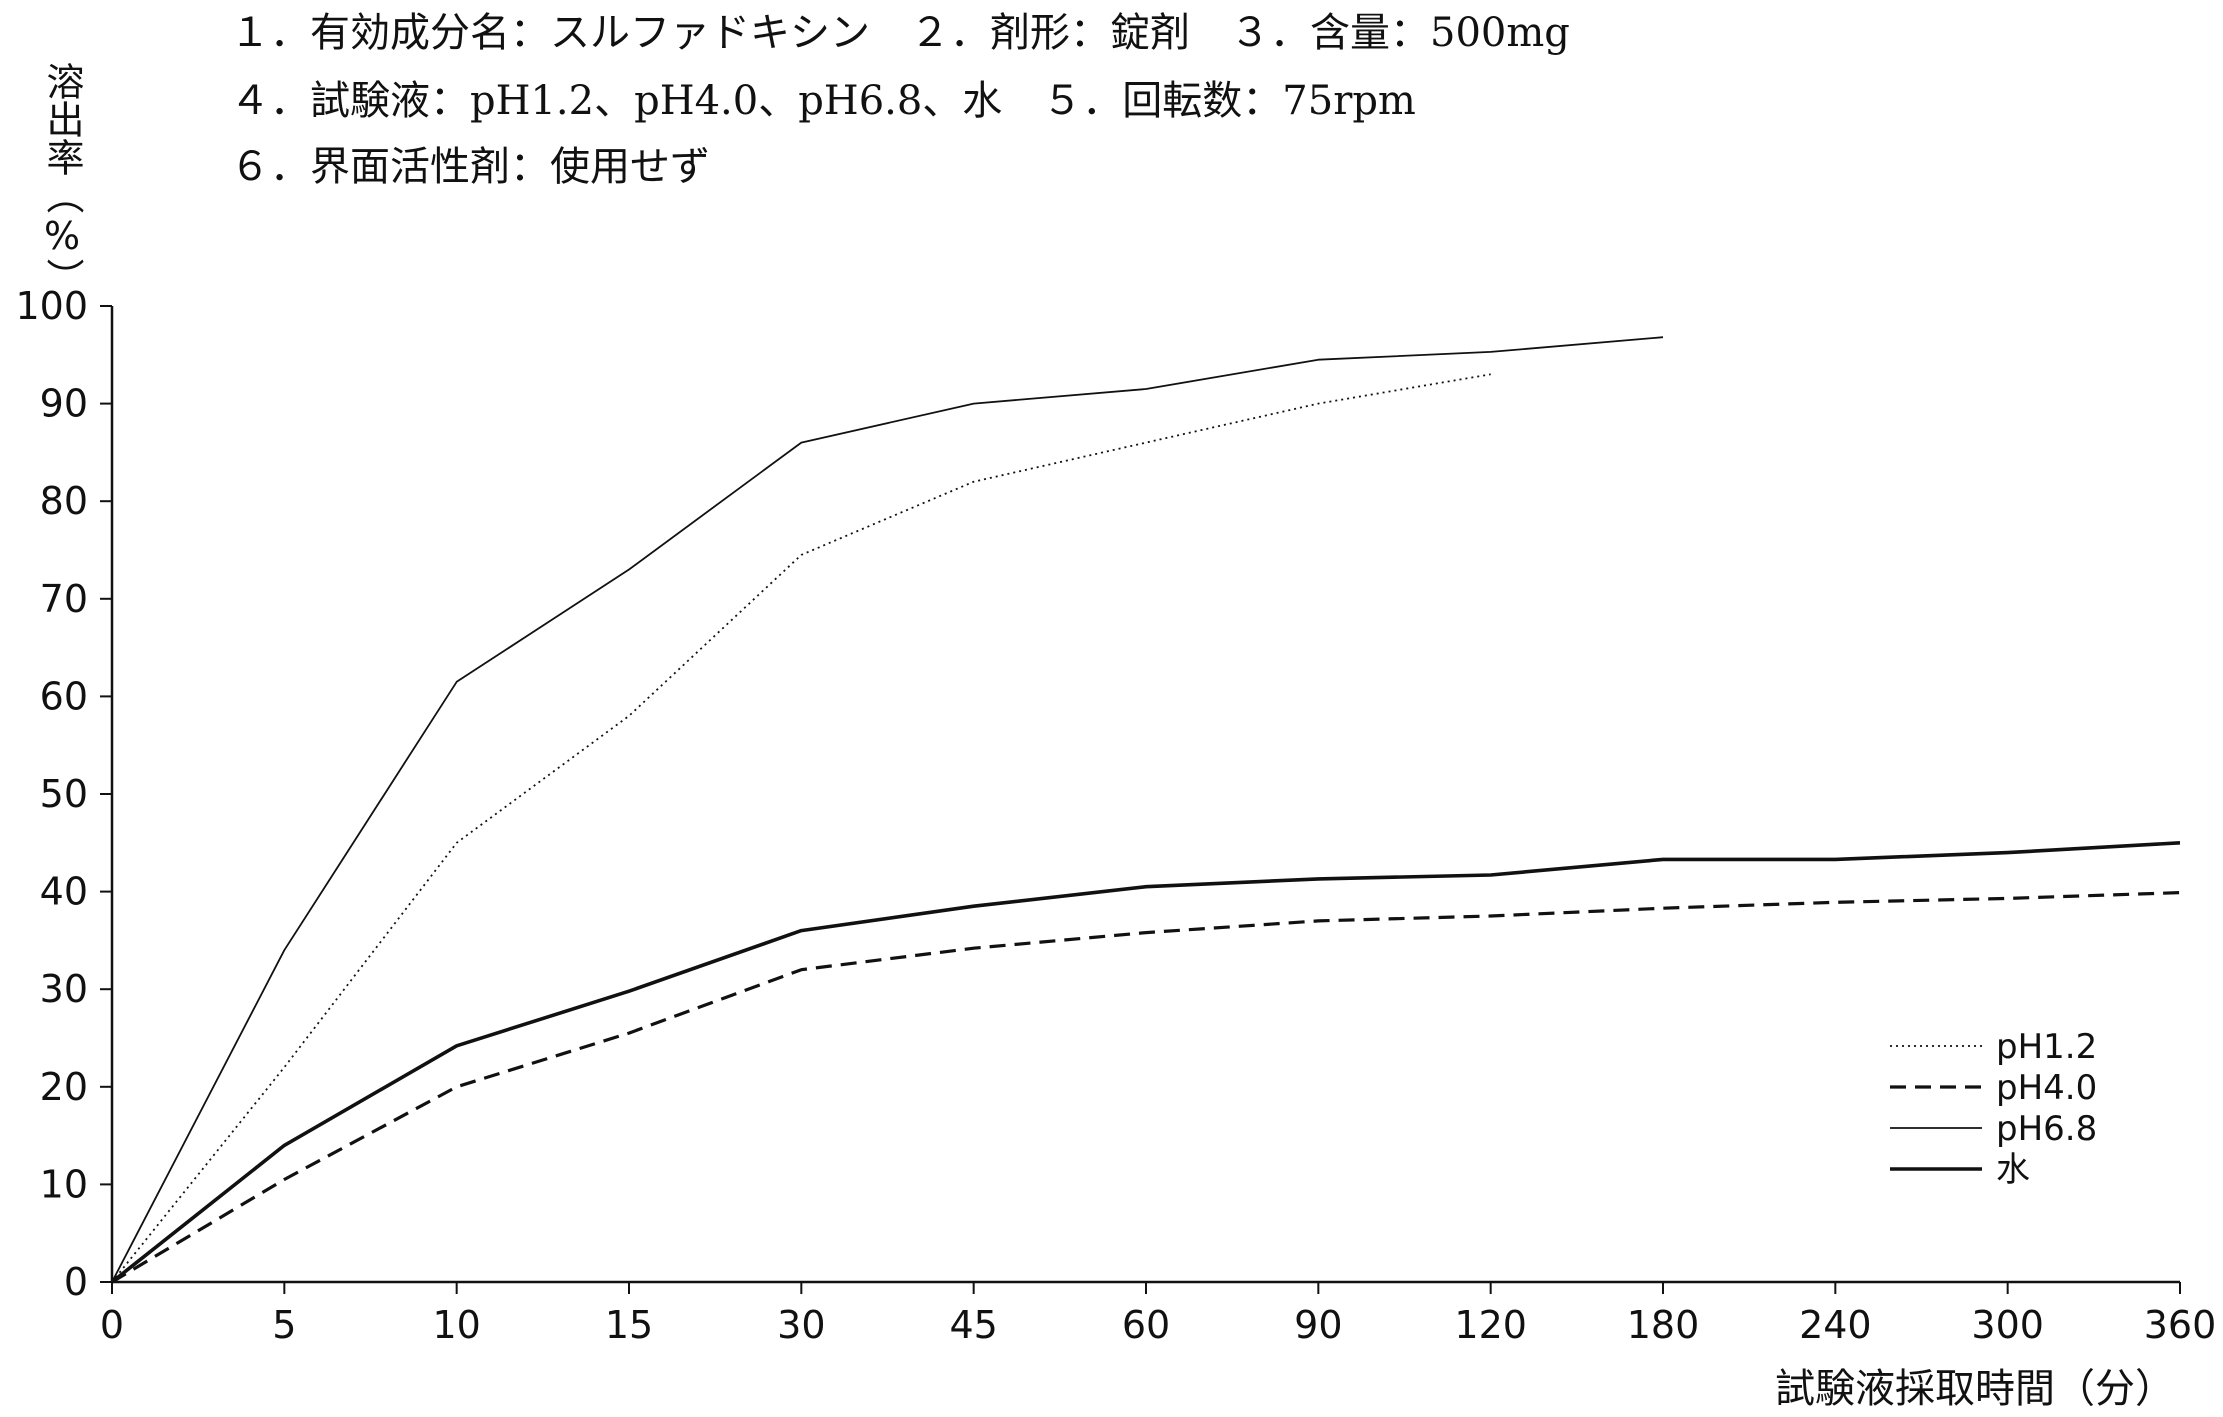  Describe the element at coordinates (1835, 1325) in the screenshot. I see `x-tick-label: 240` at that location.